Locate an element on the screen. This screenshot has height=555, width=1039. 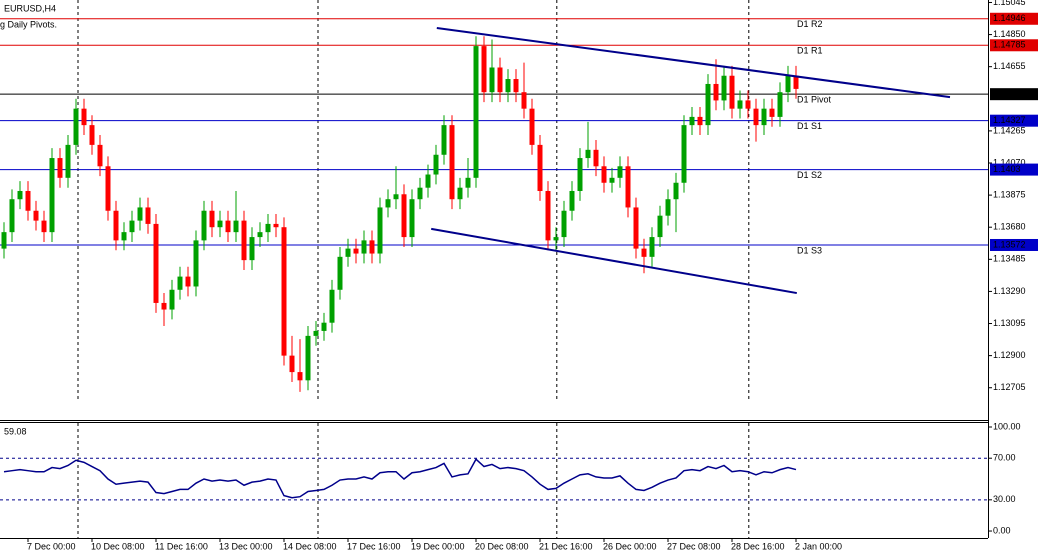
x-tick-label: 19 Dec 00:00 is located at coordinates (438, 546).